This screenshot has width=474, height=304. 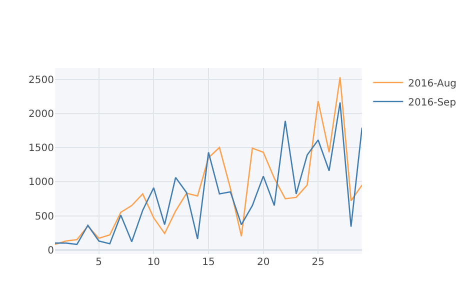 I want to click on y-tick-label: 2500, so click(x=41, y=80).